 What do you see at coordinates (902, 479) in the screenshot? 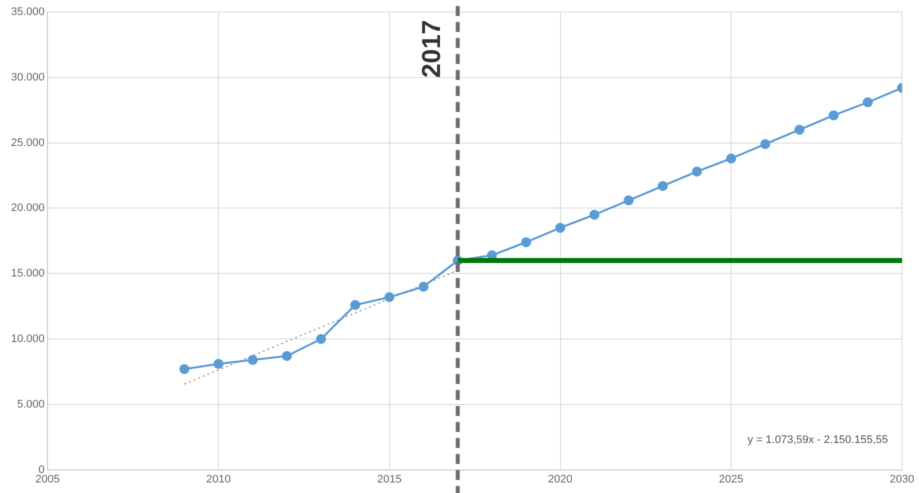
I see `x-tick-label: 2030` at bounding box center [902, 479].